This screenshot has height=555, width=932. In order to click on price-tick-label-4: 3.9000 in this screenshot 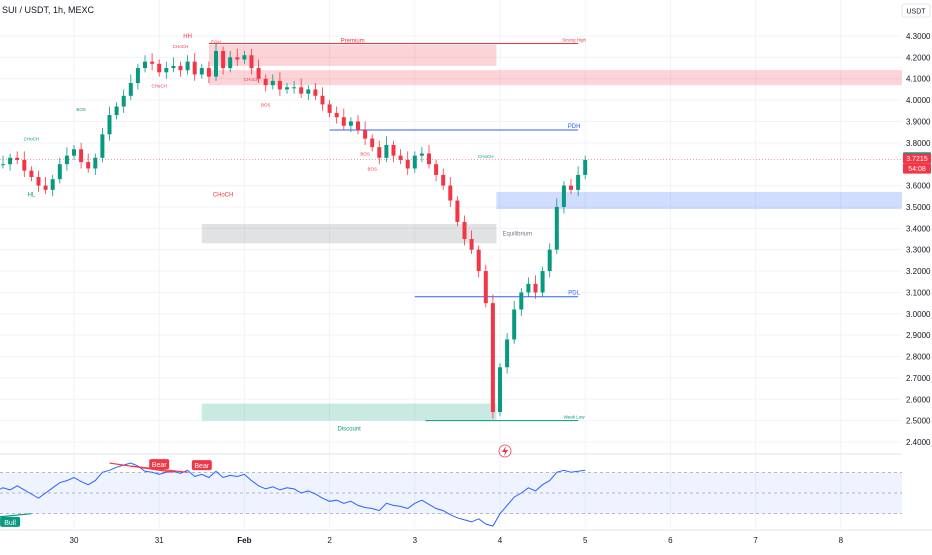, I will do `click(918, 121)`.